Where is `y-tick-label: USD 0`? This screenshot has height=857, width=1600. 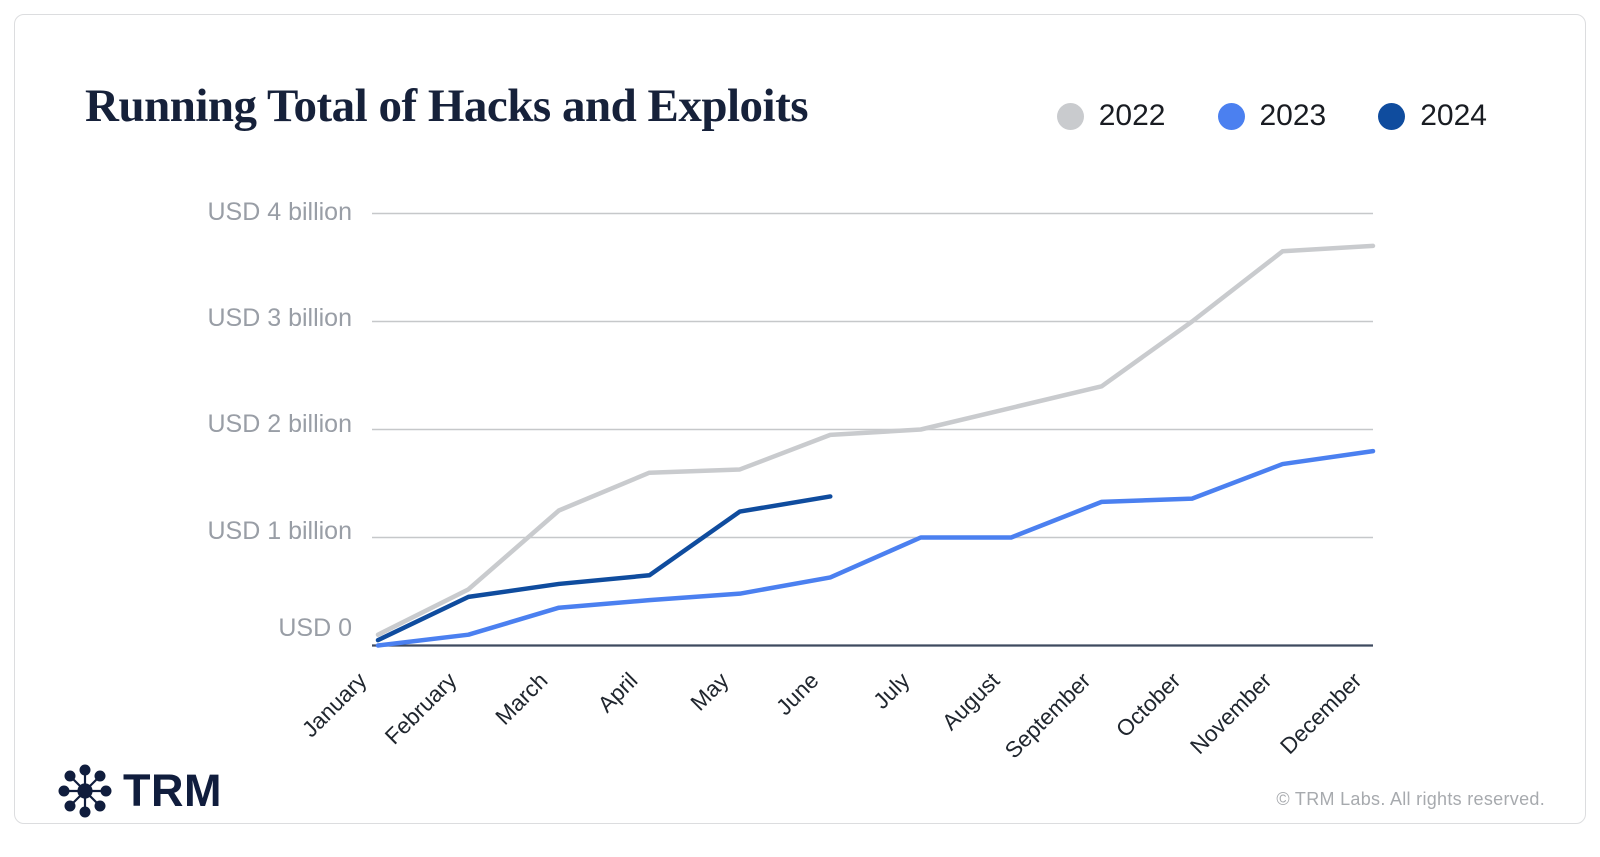
y-tick-label: USD 0 is located at coordinates (237, 628).